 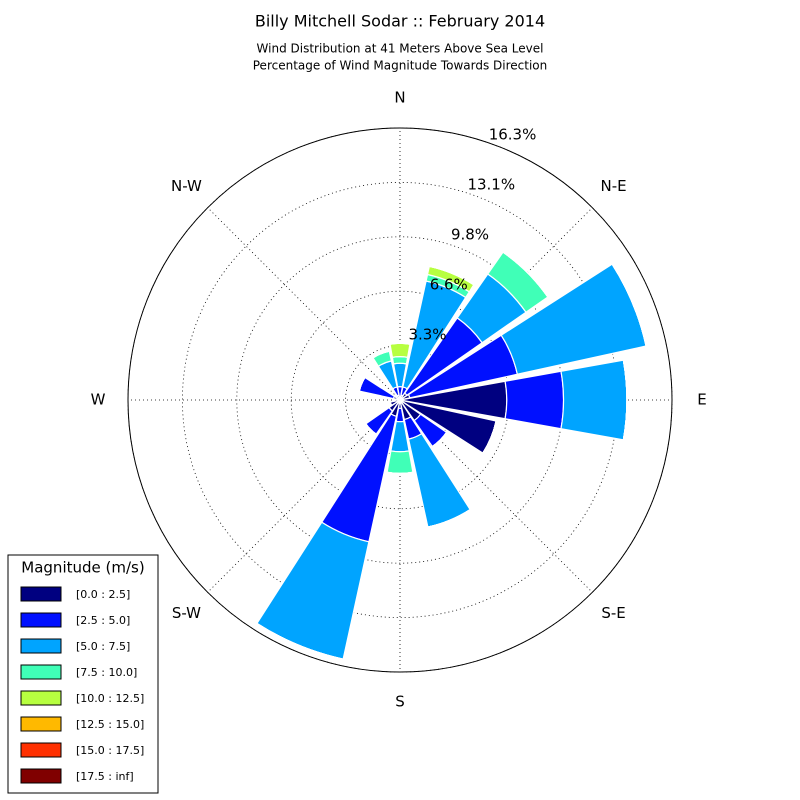 I want to click on legend-label: [5.0 : 7.5], so click(x=103, y=646).